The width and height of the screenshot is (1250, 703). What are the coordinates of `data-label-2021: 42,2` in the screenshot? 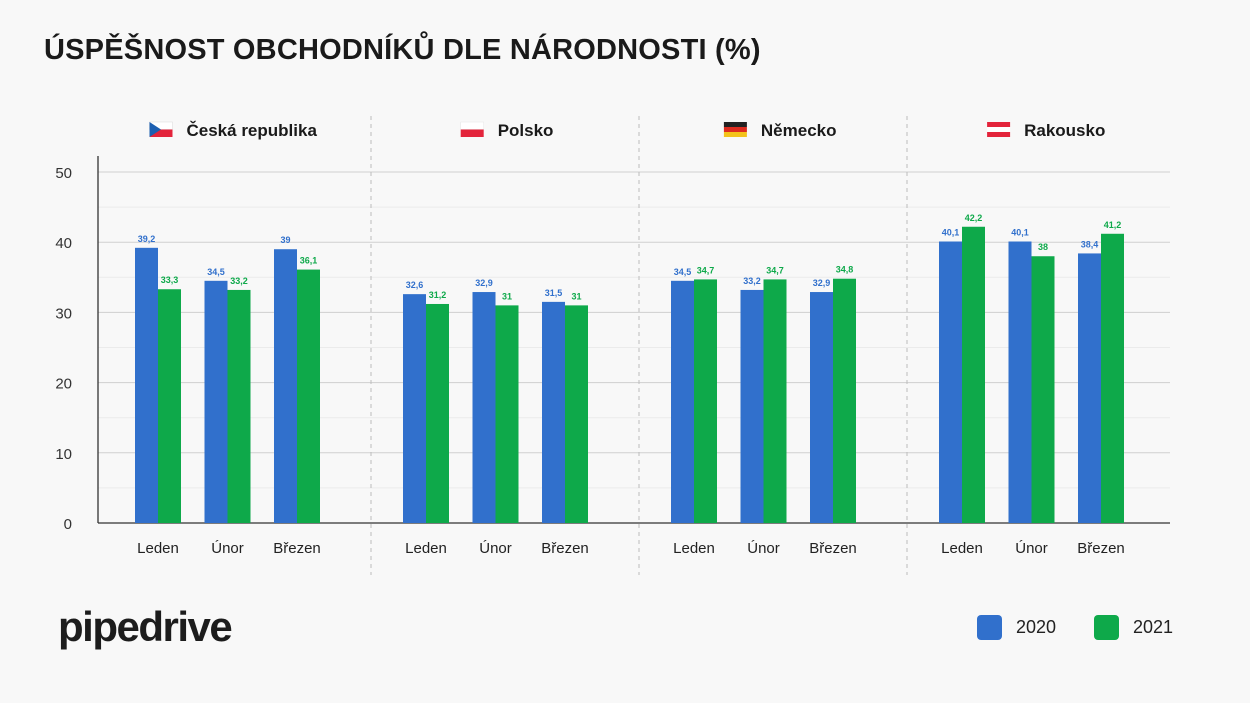 It's located at (974, 218).